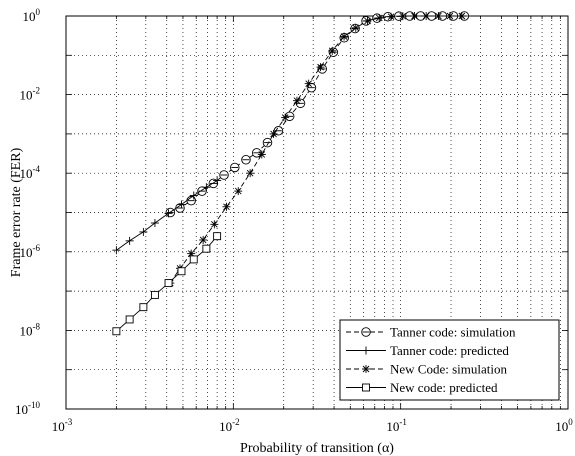 The image size is (575, 456). I want to click on legend-entry: Tanner code: predicted, so click(427, 350).